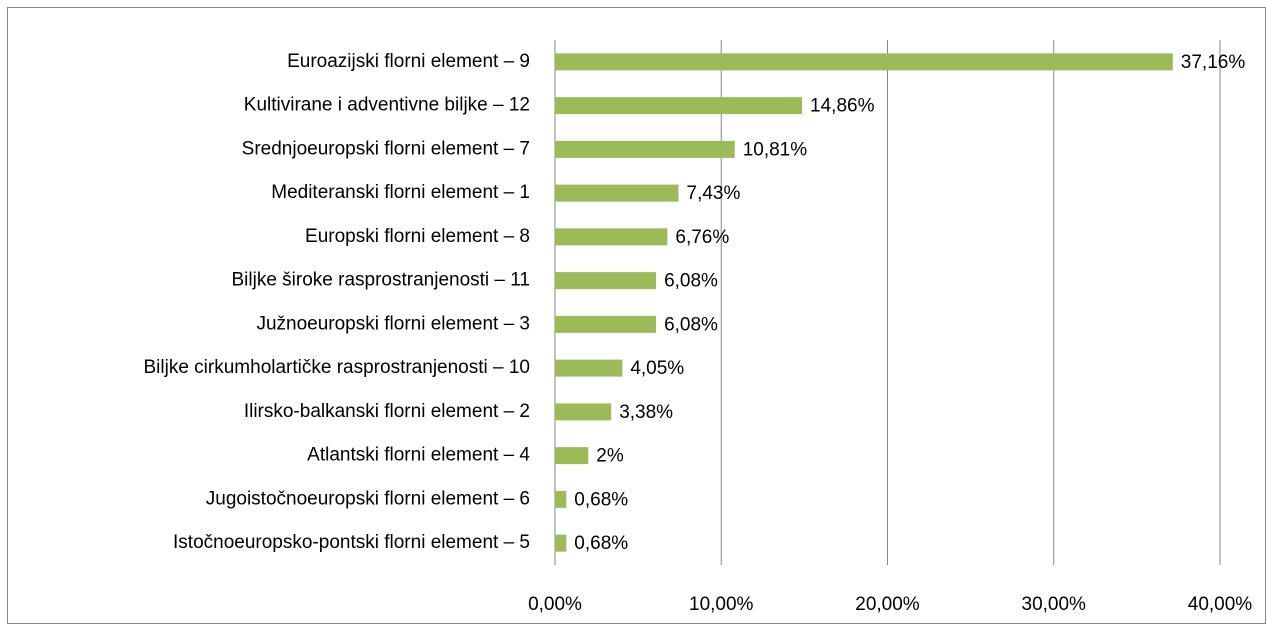 This screenshot has width=1266, height=624. Describe the element at coordinates (842, 106) in the screenshot. I see `value-label: 14,86%` at that location.